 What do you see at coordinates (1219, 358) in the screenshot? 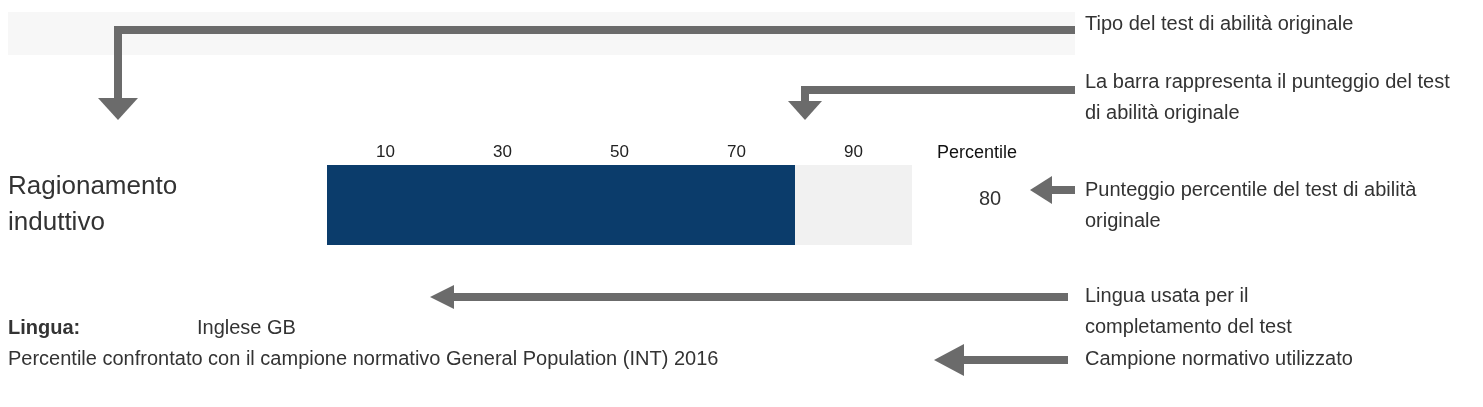
I see `text: Campione normativo utilizzato` at bounding box center [1219, 358].